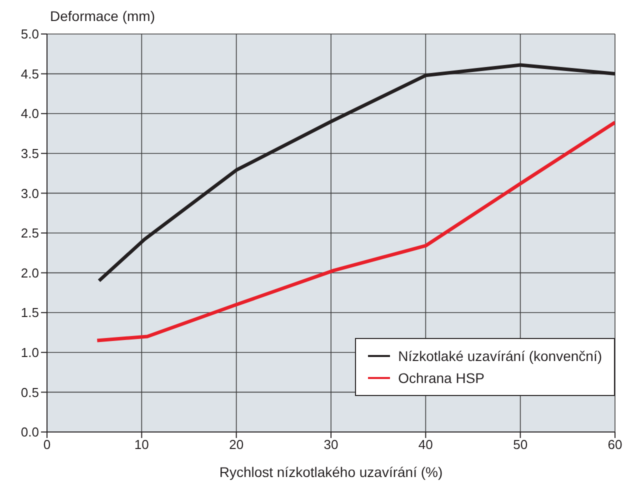 This screenshot has height=492, width=623. I want to click on y-tick-label: 1.5, so click(29, 312).